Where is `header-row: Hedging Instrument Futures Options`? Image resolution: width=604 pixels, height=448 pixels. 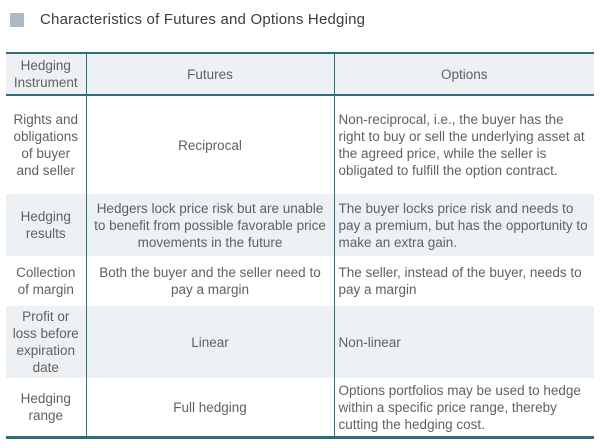 header-row: Hedging Instrument Futures Options is located at coordinates (300, 74).